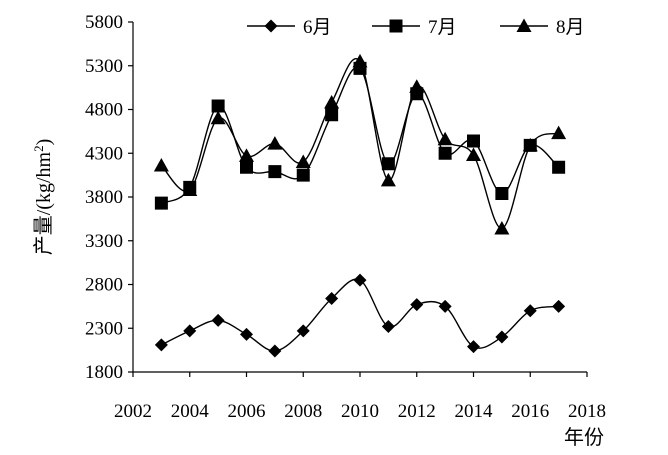  Describe the element at coordinates (43, 203) in the screenshot. I see `y-axis-label-text: 产量/(kg/hm` at that location.